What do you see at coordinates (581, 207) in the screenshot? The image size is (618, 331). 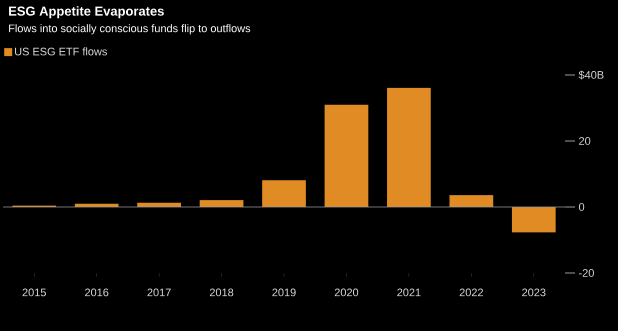 I see `y-tick-label: 0` at bounding box center [581, 207].